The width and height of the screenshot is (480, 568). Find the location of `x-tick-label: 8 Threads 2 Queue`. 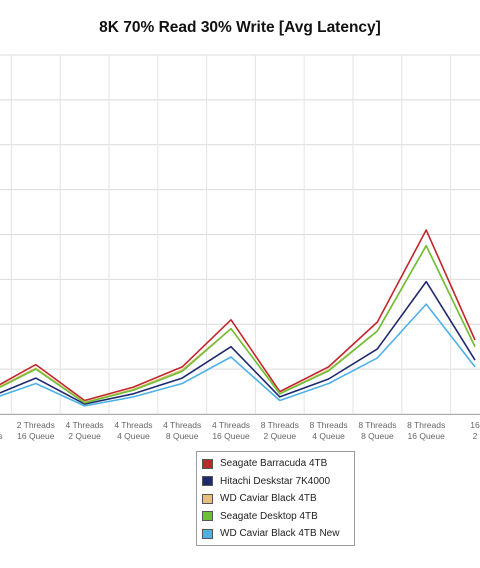

x-tick-label: 8 Threads 2 Queue is located at coordinates (280, 430).